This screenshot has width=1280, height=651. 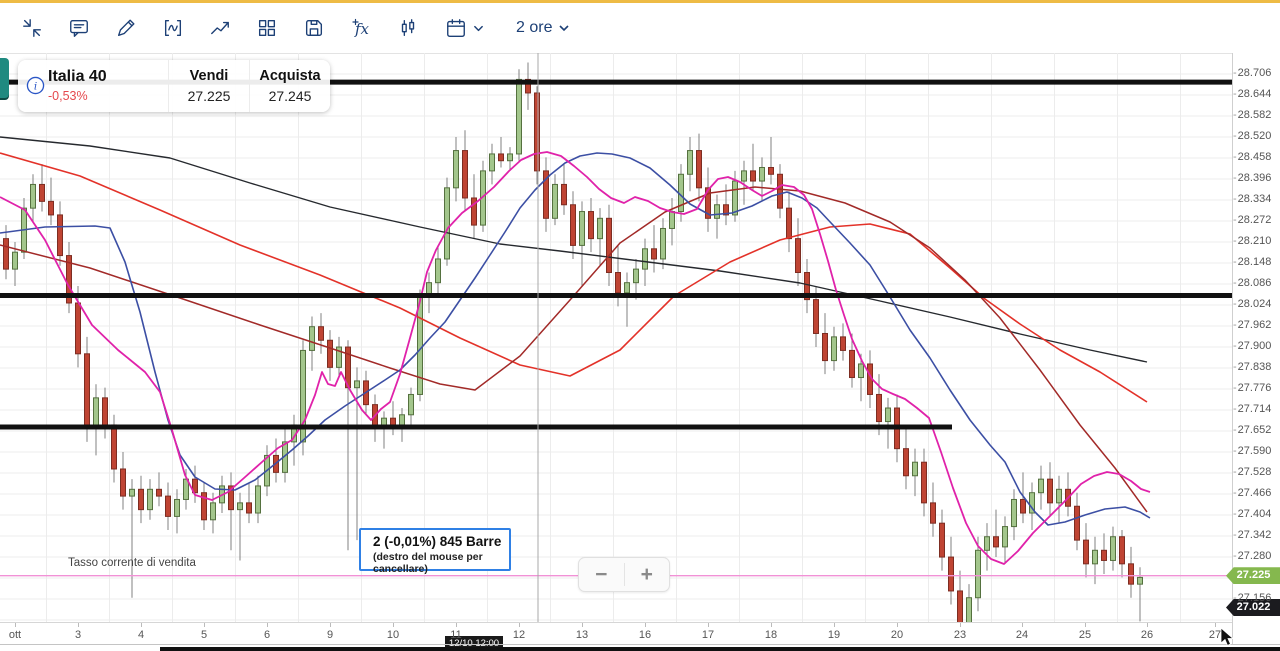 What do you see at coordinates (79, 28) in the screenshot?
I see `notes-button` at bounding box center [79, 28].